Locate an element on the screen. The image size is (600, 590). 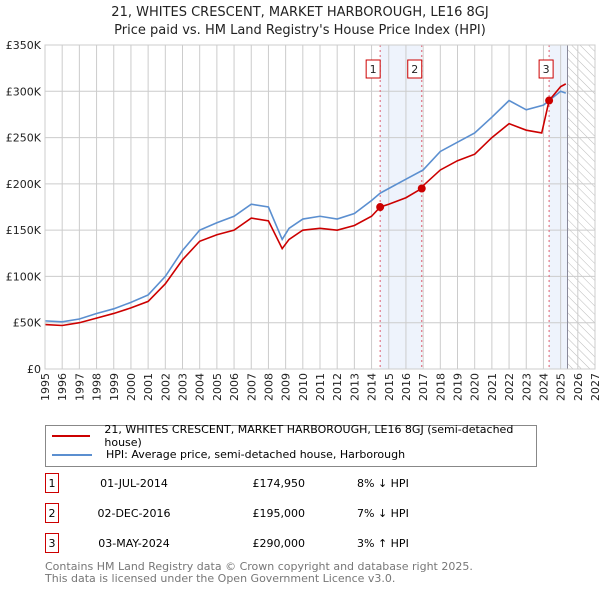
y-tick-label: £50K is located at coordinates (27, 323).